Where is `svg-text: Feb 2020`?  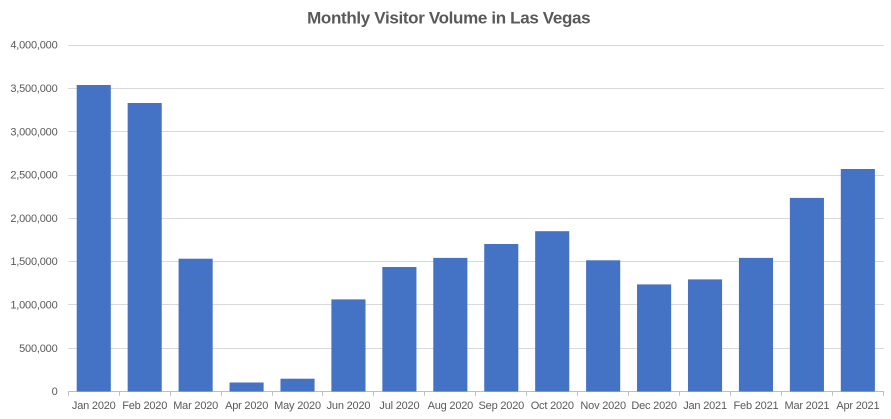
svg-text: Feb 2020 is located at coordinates (144, 406).